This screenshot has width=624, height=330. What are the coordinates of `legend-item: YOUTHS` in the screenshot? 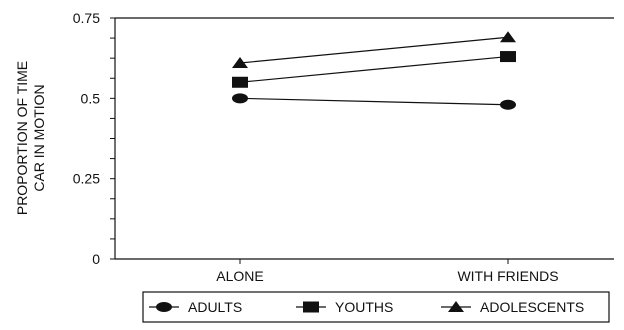 It's located at (344, 307).